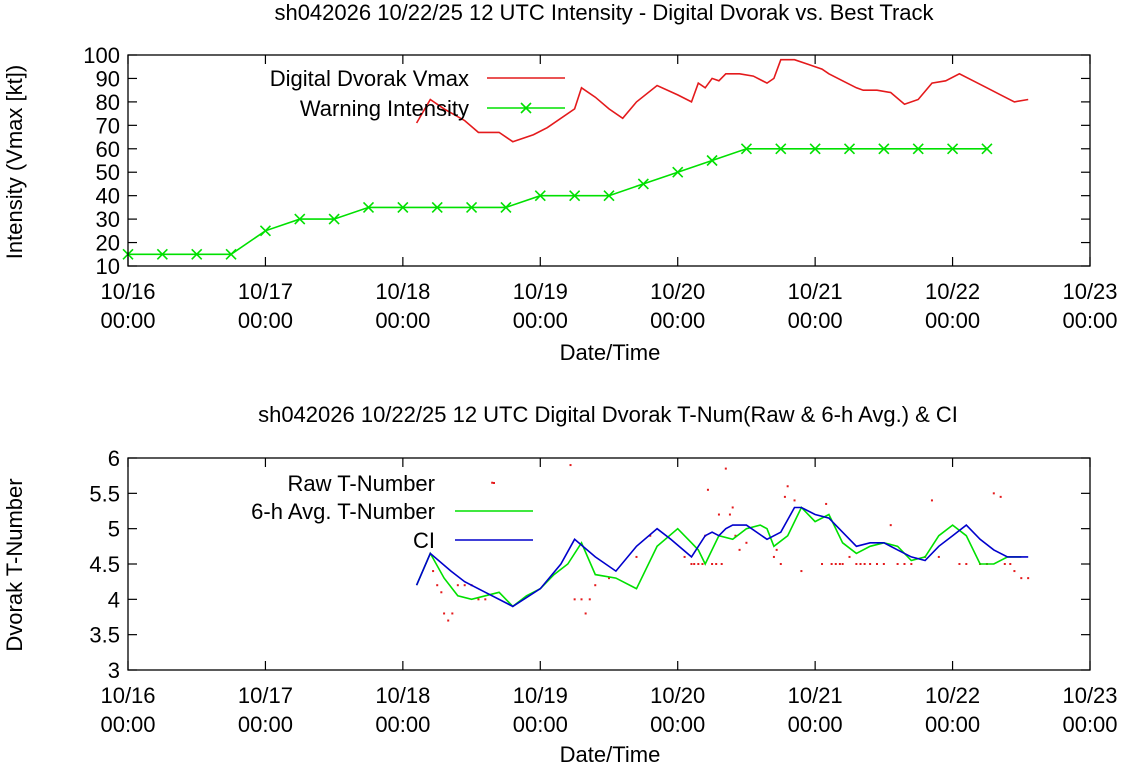 The image size is (1124, 766). I want to click on tnumber-ytick-label: 5.5, so click(104, 493).